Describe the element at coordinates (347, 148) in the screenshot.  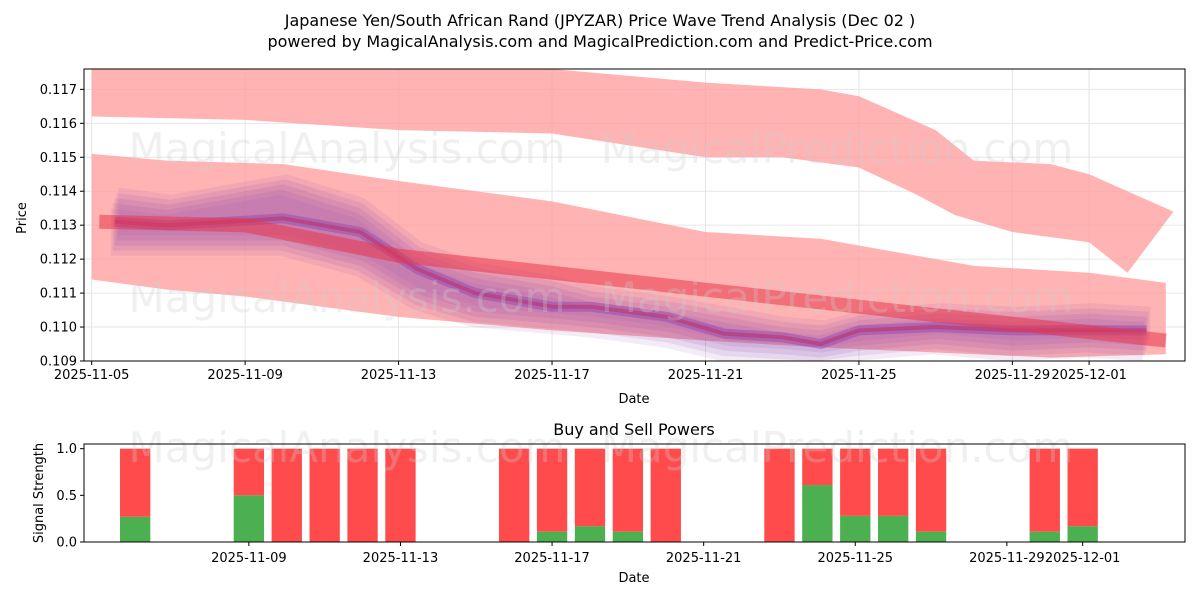
I see `watermark-analysis-top: MagicalAnalysis.com` at that location.